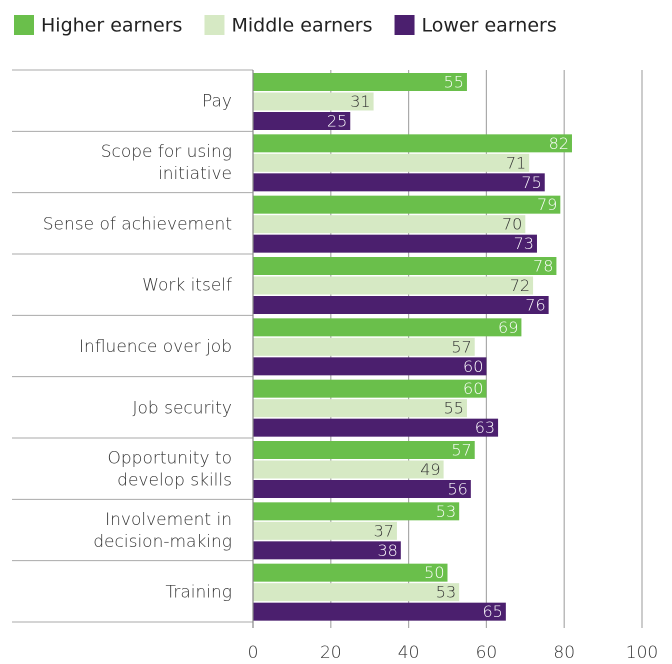  I want to click on value-label: 70, so click(512, 224).